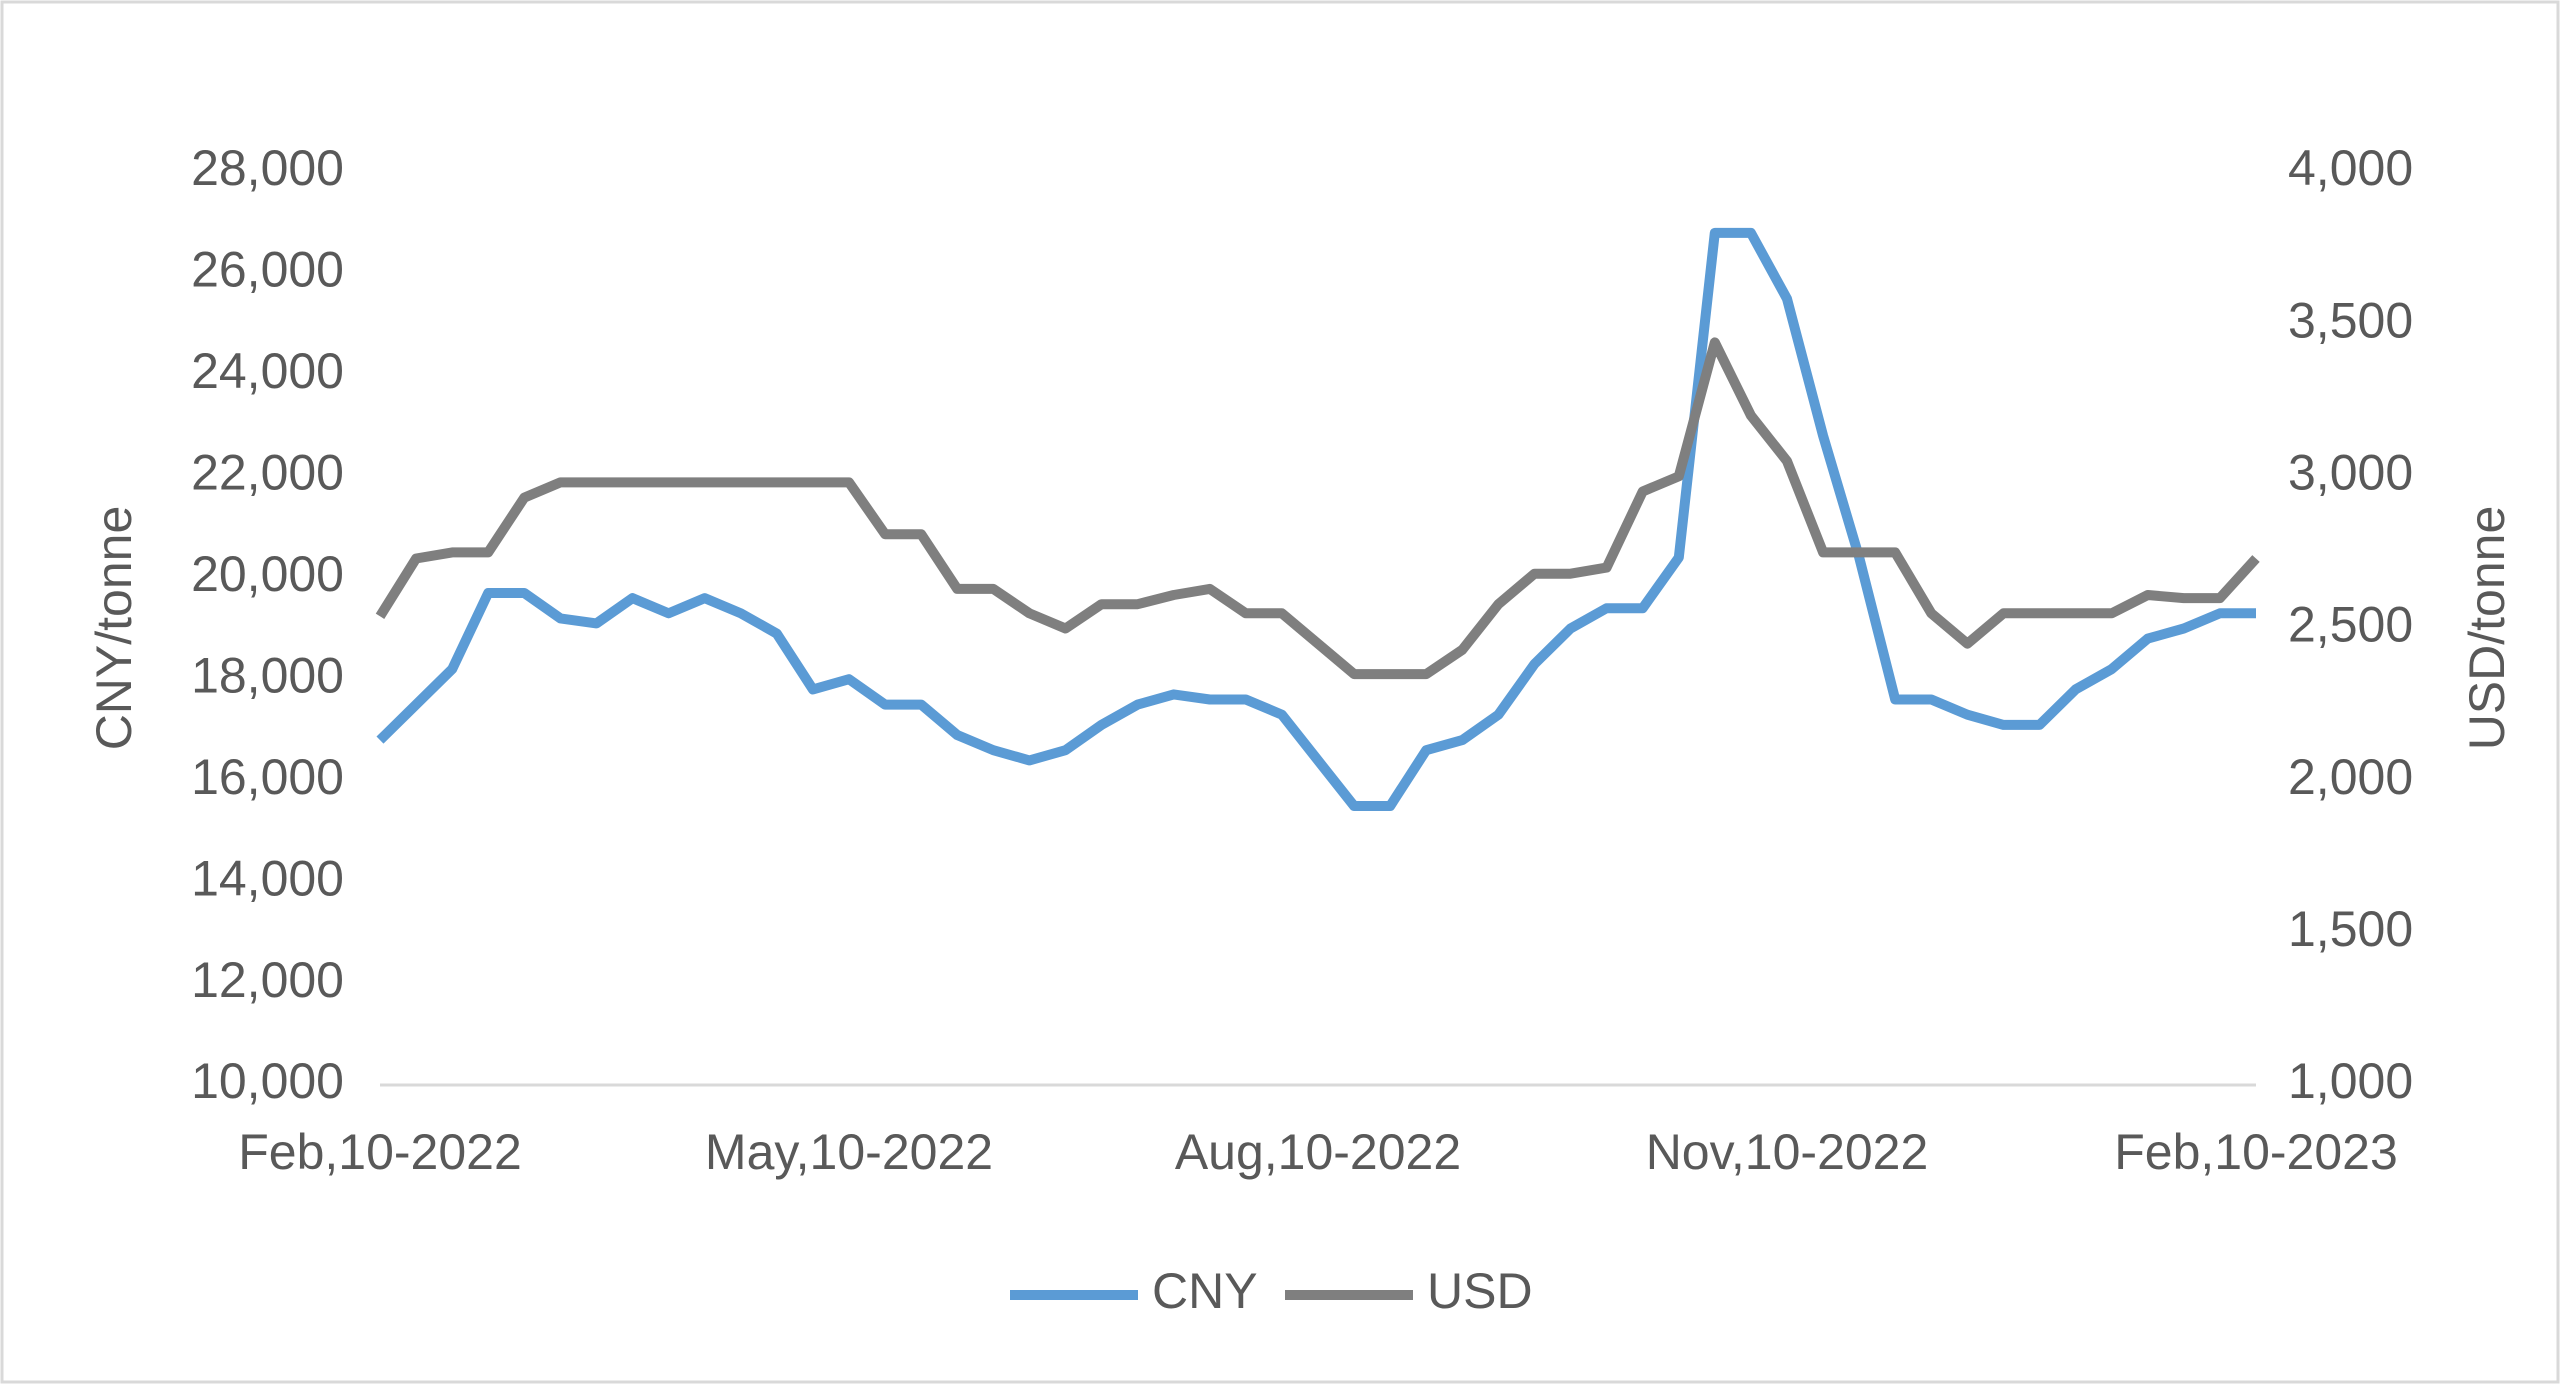  Describe the element at coordinates (1205, 1291) in the screenshot. I see `legend-label: CNY` at that location.